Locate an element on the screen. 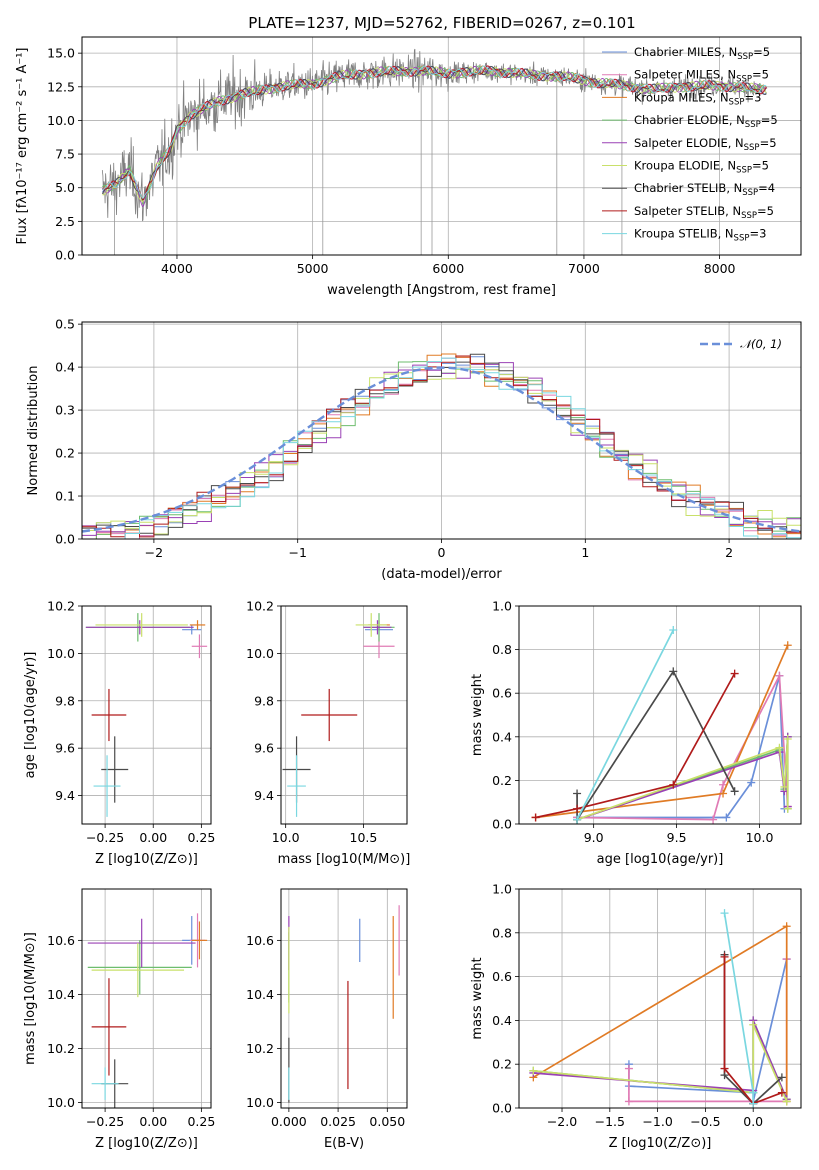 Image resolution: width=819 pixels, height=1170 pixels. errorbar-point-kroupa-stelib is located at coordinates (107, 786).